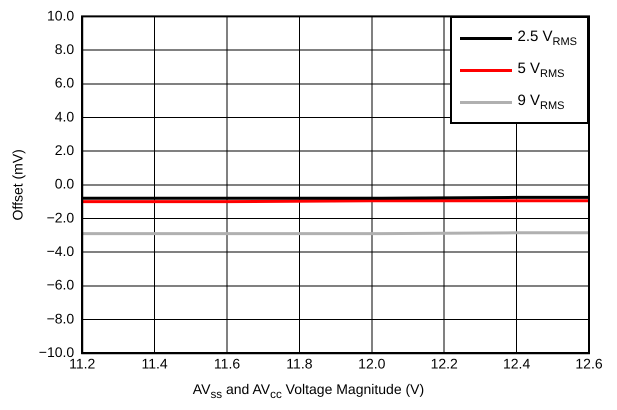  Describe the element at coordinates (60, 15) in the screenshot. I see `y-tick-label: 10.0` at that location.